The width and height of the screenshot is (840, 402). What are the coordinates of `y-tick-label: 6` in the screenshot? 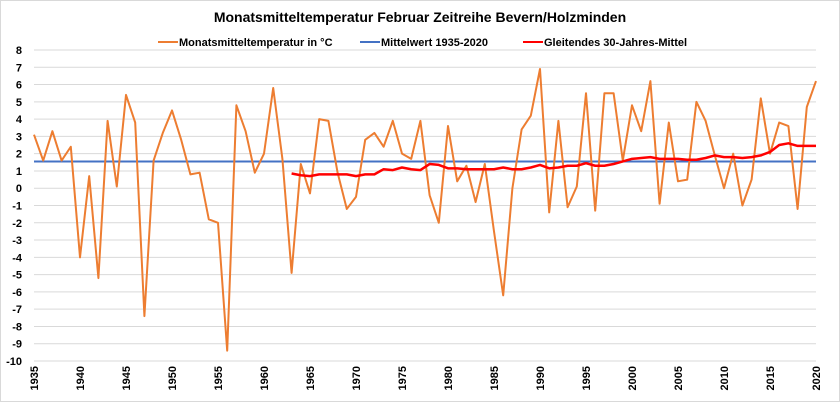 It's located at (19, 86).